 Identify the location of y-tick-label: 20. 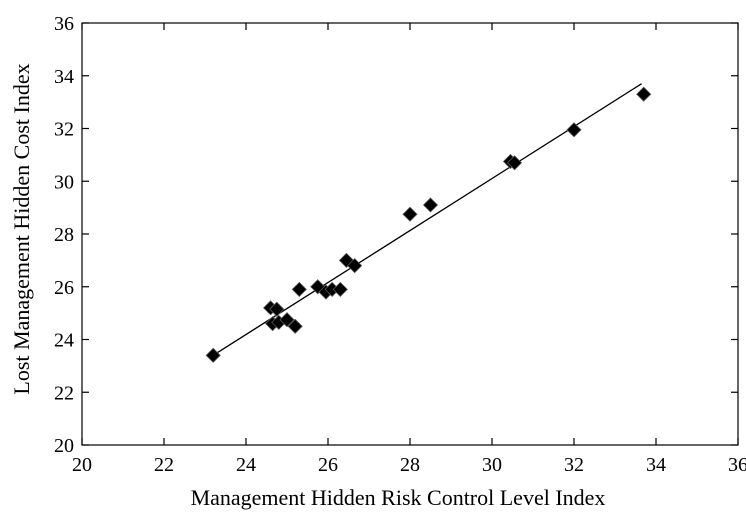
(64, 446).